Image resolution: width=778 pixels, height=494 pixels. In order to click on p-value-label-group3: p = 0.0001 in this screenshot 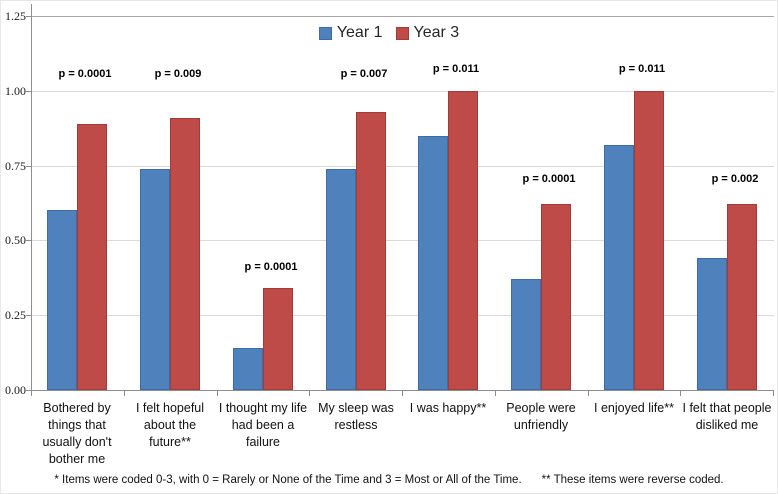, I will do `click(271, 267)`.